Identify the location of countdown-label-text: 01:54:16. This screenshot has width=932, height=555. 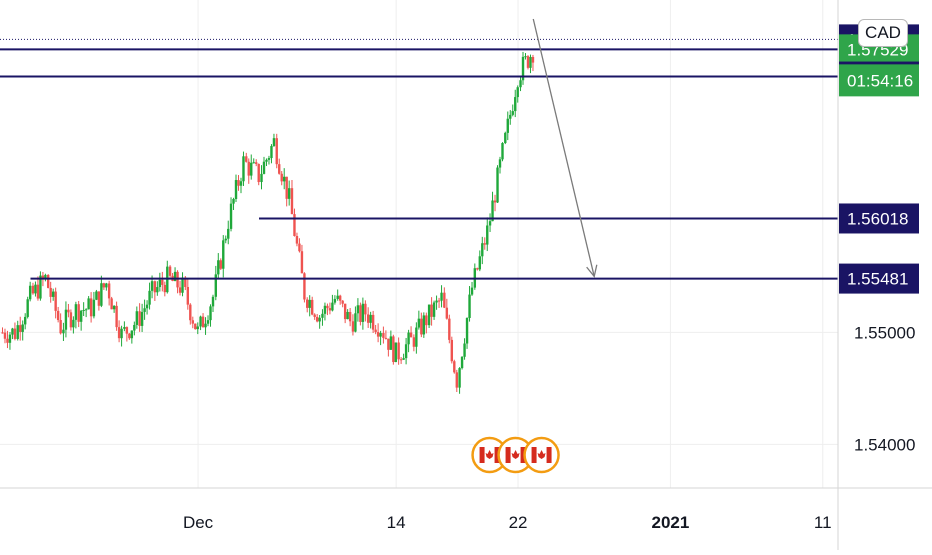
(880, 80).